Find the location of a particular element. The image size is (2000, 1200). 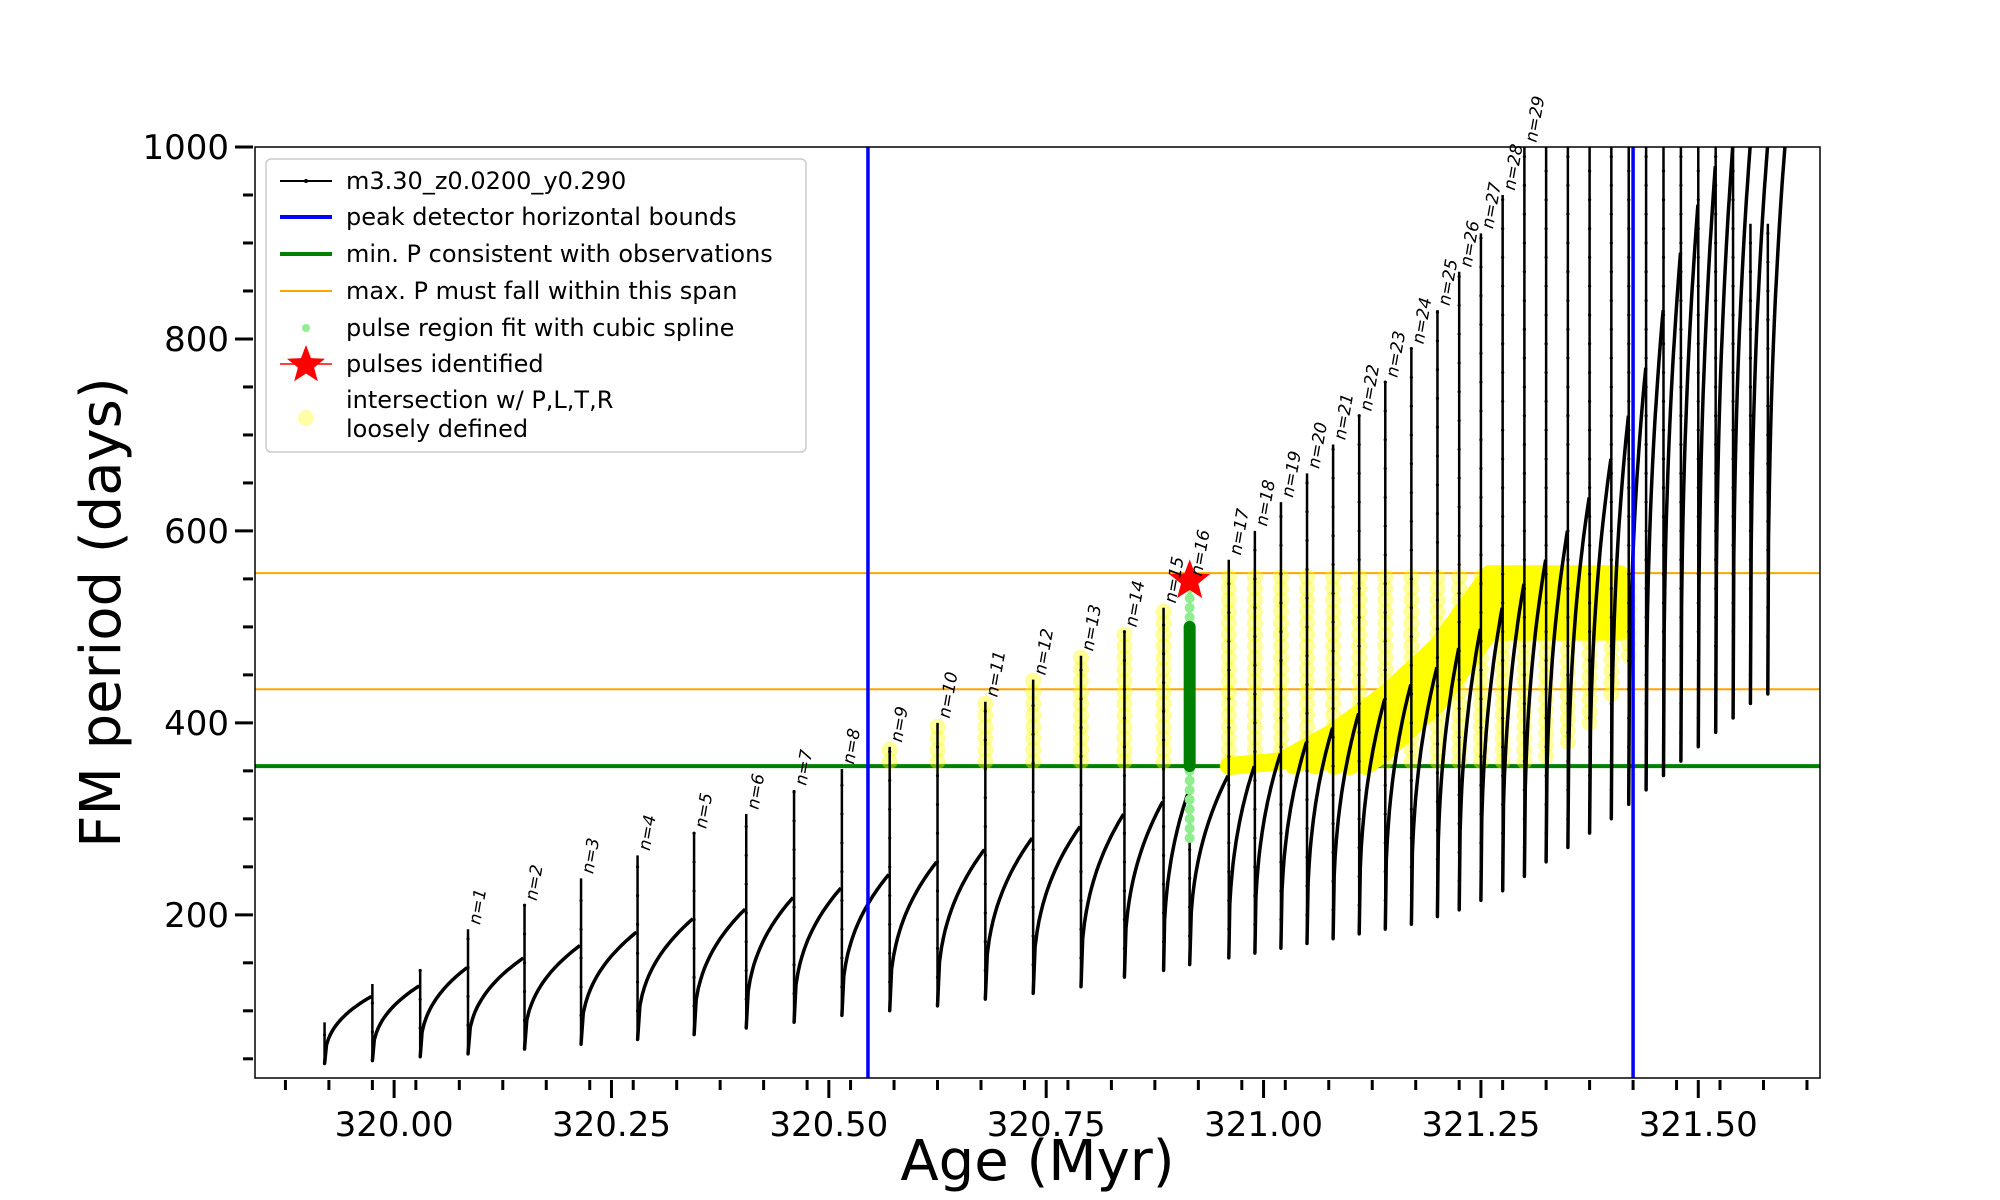

x-tick-label: 320.50 is located at coordinates (828, 1125).